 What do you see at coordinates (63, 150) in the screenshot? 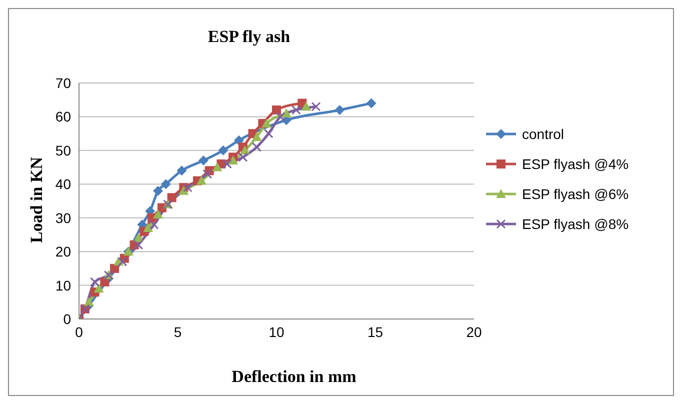
I see `y-tick-label: 50` at bounding box center [63, 150].